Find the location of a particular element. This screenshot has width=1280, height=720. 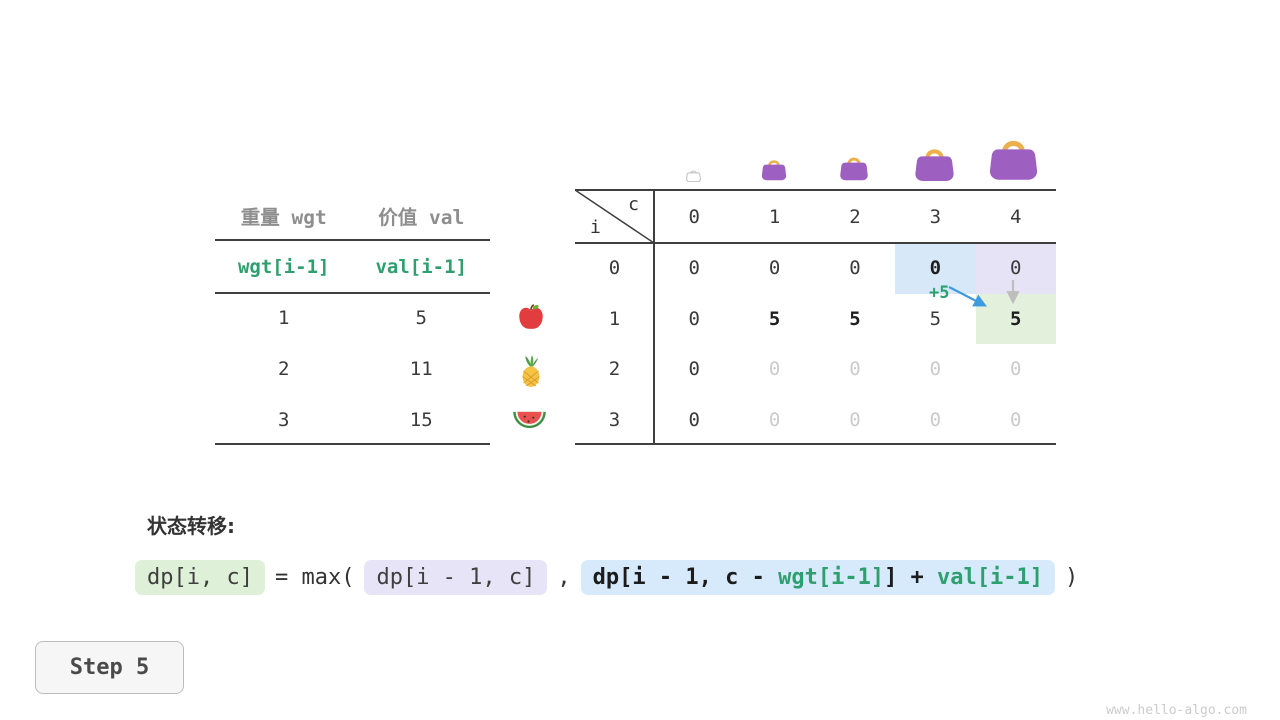

dp-col-header-3: 3 is located at coordinates (935, 216).